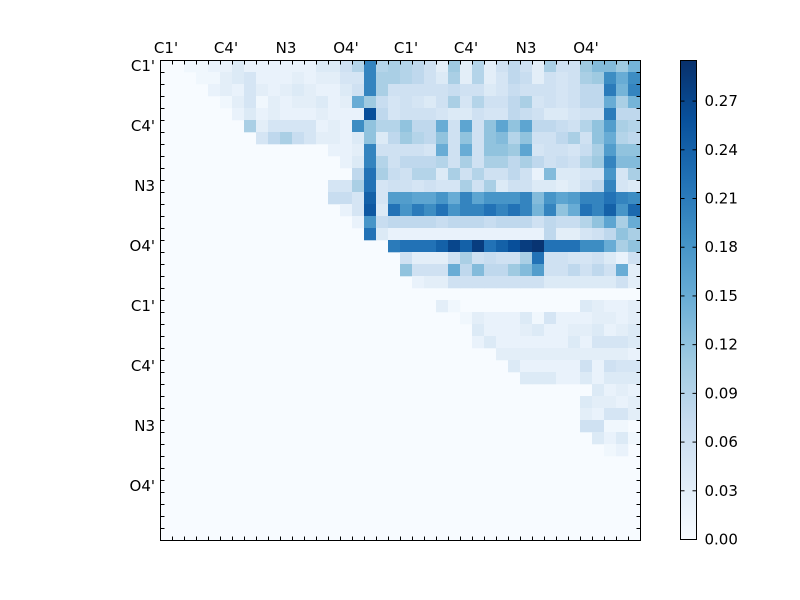 The width and height of the screenshot is (800, 600). Describe the element at coordinates (226, 48) in the screenshot. I see `x-tick-label: C4'` at that location.